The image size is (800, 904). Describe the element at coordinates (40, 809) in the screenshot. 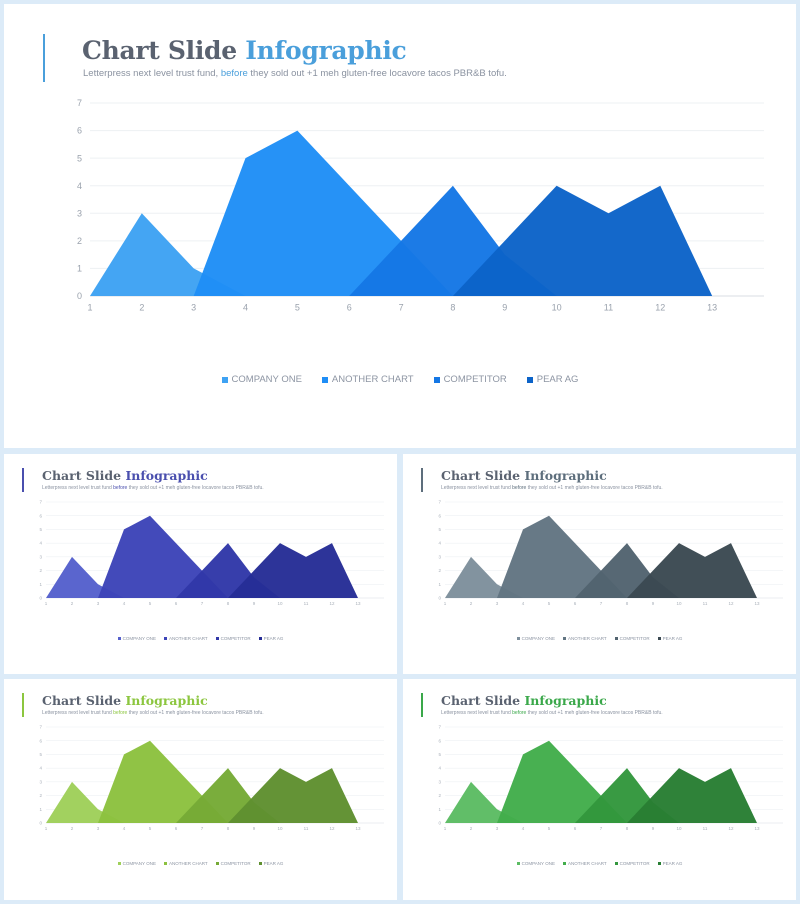

I see `y-tick-label: 1` at that location.